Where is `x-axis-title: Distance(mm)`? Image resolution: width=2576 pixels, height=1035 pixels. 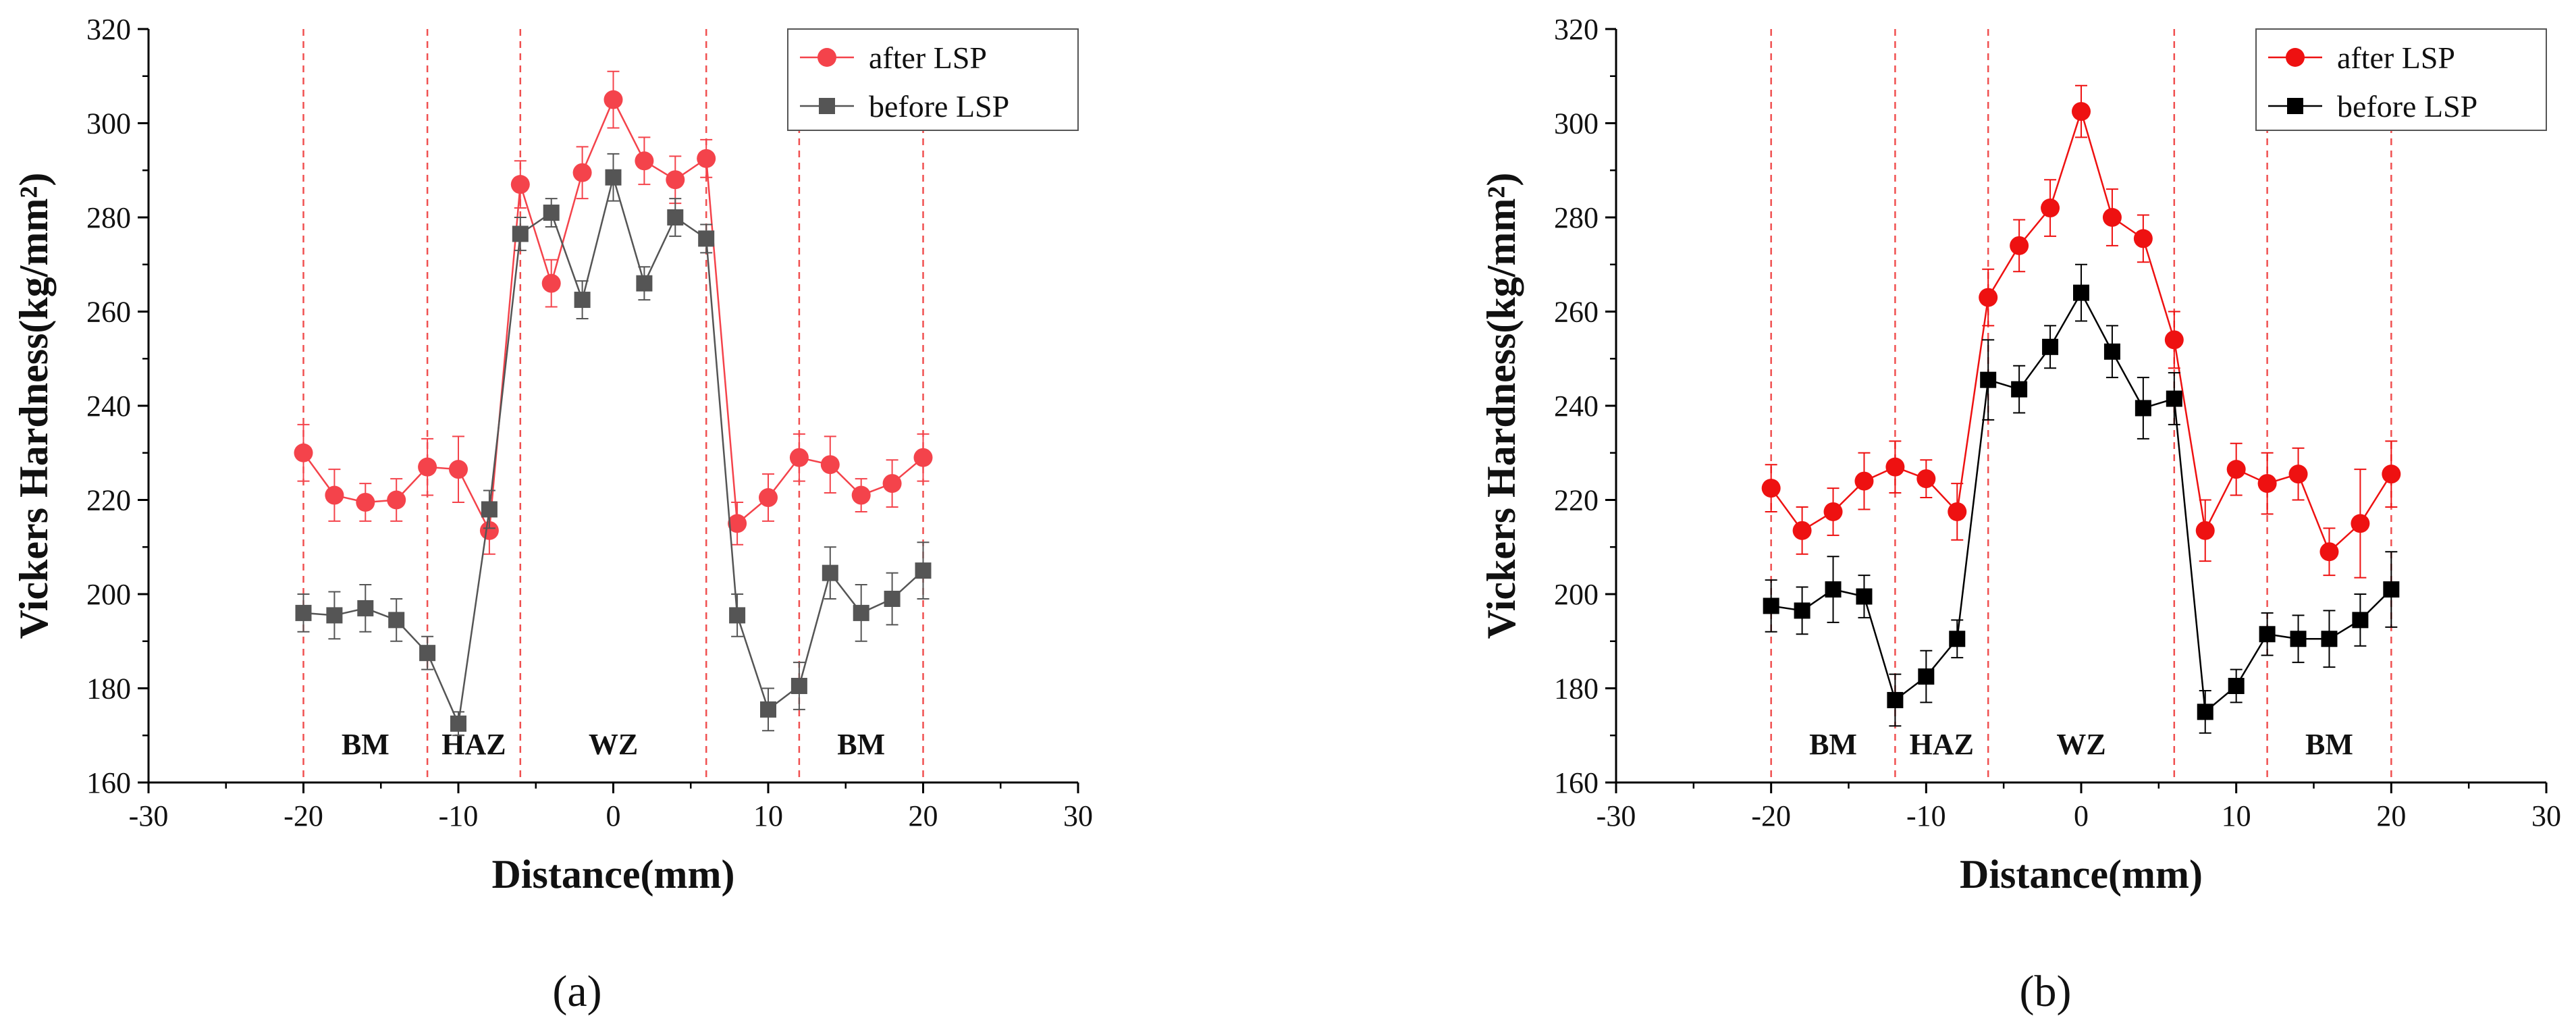
x-axis-title: Distance(mm) is located at coordinates (613, 874).